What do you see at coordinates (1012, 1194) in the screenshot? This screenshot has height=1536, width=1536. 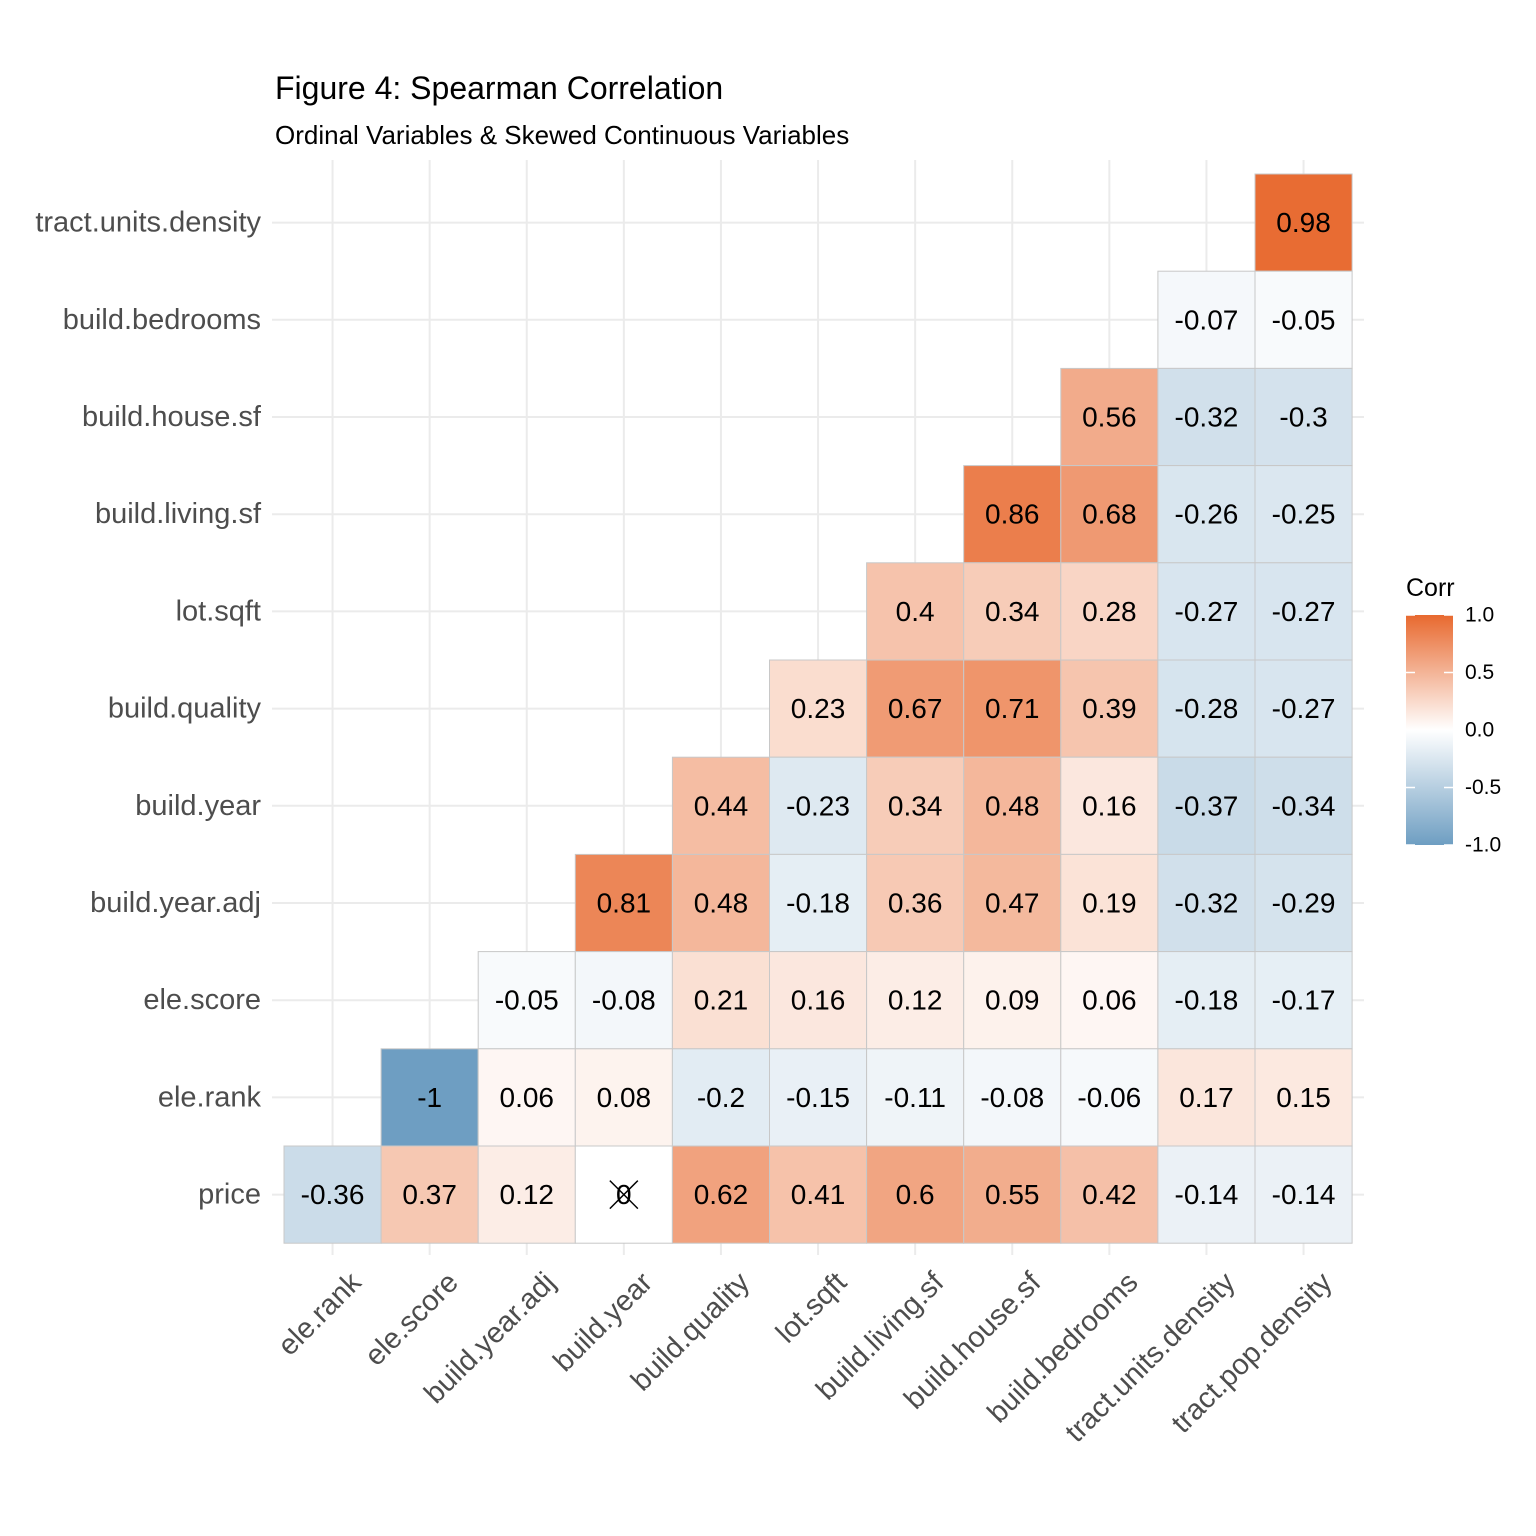 I see `cell-value-label: 0.55` at bounding box center [1012, 1194].